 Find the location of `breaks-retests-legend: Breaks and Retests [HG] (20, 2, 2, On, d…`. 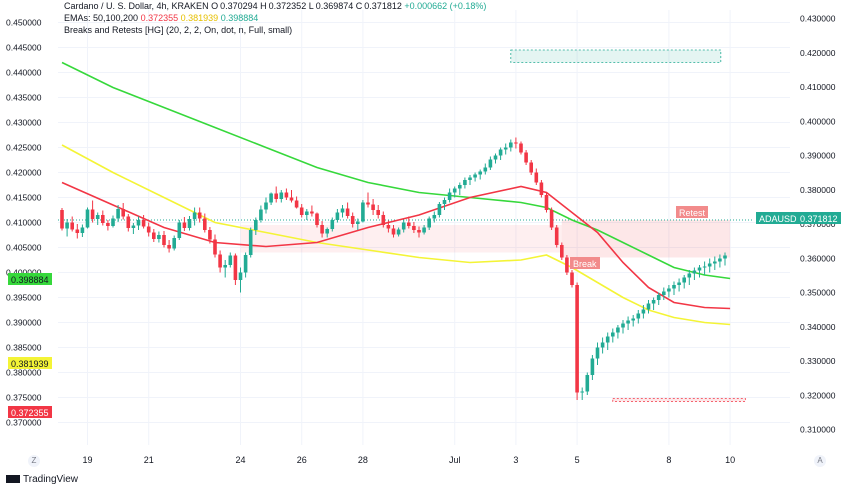

breaks-retests-legend: Breaks and Retests [HG] (20, 2, 2, On, d… is located at coordinates (178, 30).